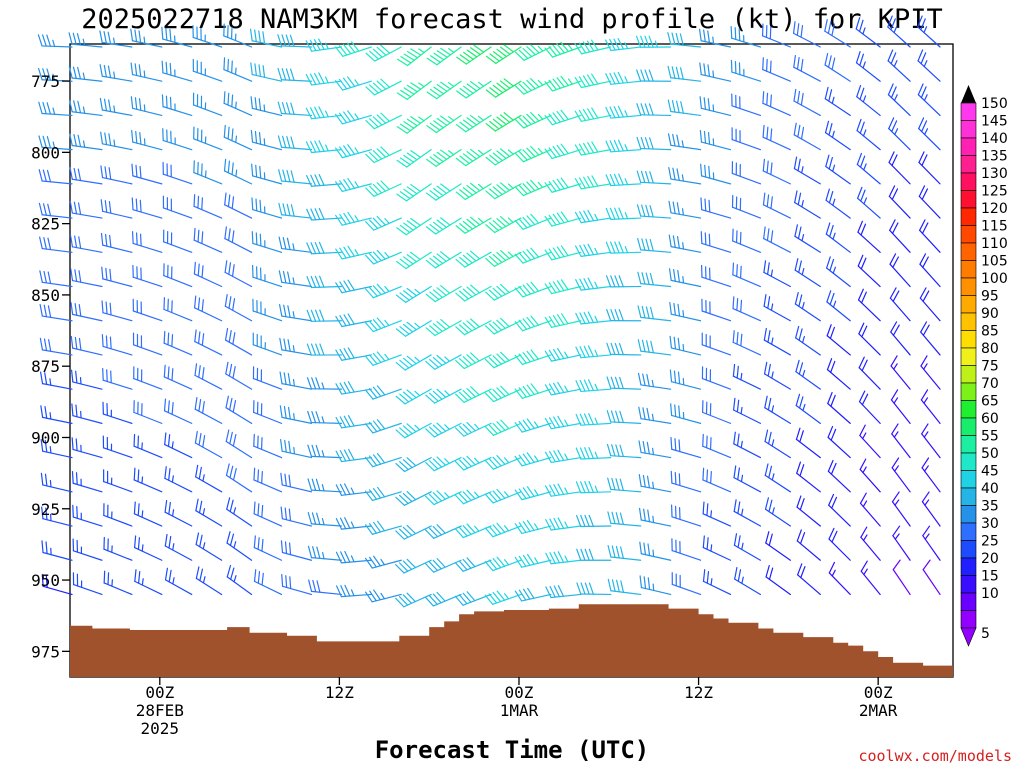 This screenshot has height=768, width=1024. I want to click on colorbar-label: 25, so click(990, 542).